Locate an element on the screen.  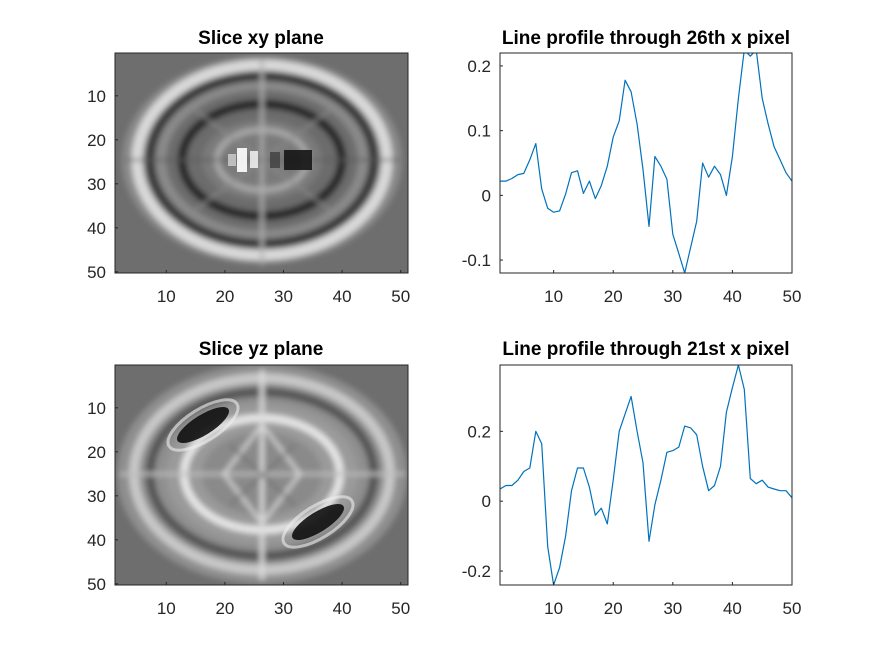
y-axis-slice-yz: 10 20 30 40 50 is located at coordinates (102, 496).